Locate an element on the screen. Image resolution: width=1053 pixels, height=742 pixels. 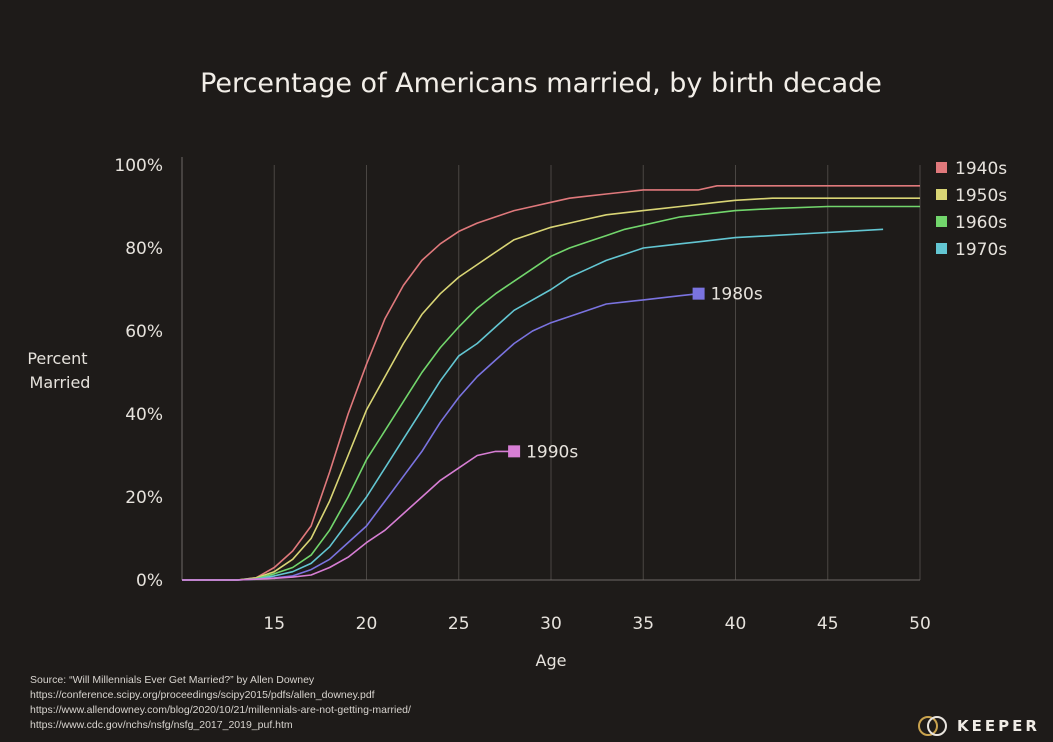
legend-label-1940s: 1940s is located at coordinates (981, 169).